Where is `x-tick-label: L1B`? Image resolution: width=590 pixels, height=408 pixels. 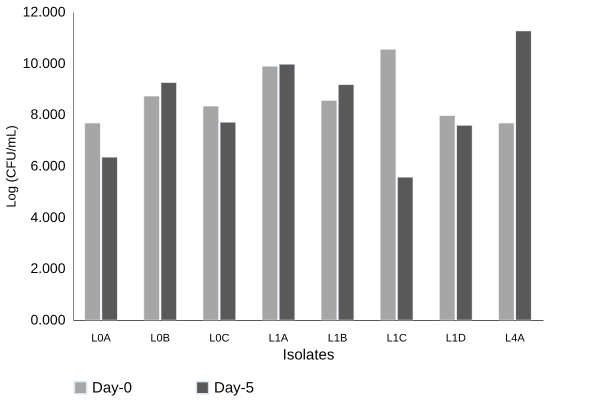 x-tick-label: L1B is located at coordinates (338, 338).